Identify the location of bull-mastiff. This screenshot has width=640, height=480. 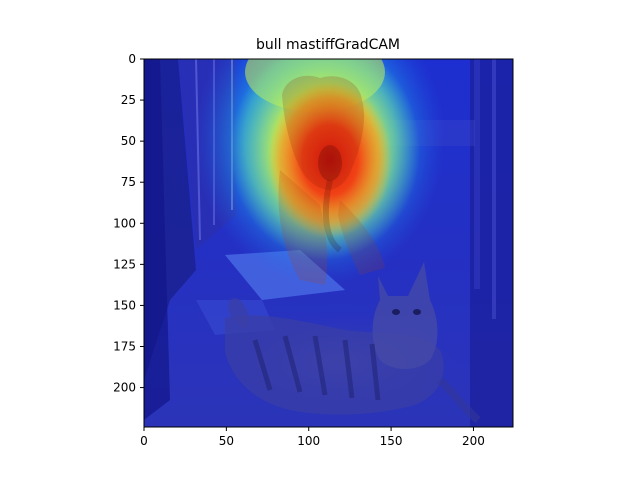
(331, 180).